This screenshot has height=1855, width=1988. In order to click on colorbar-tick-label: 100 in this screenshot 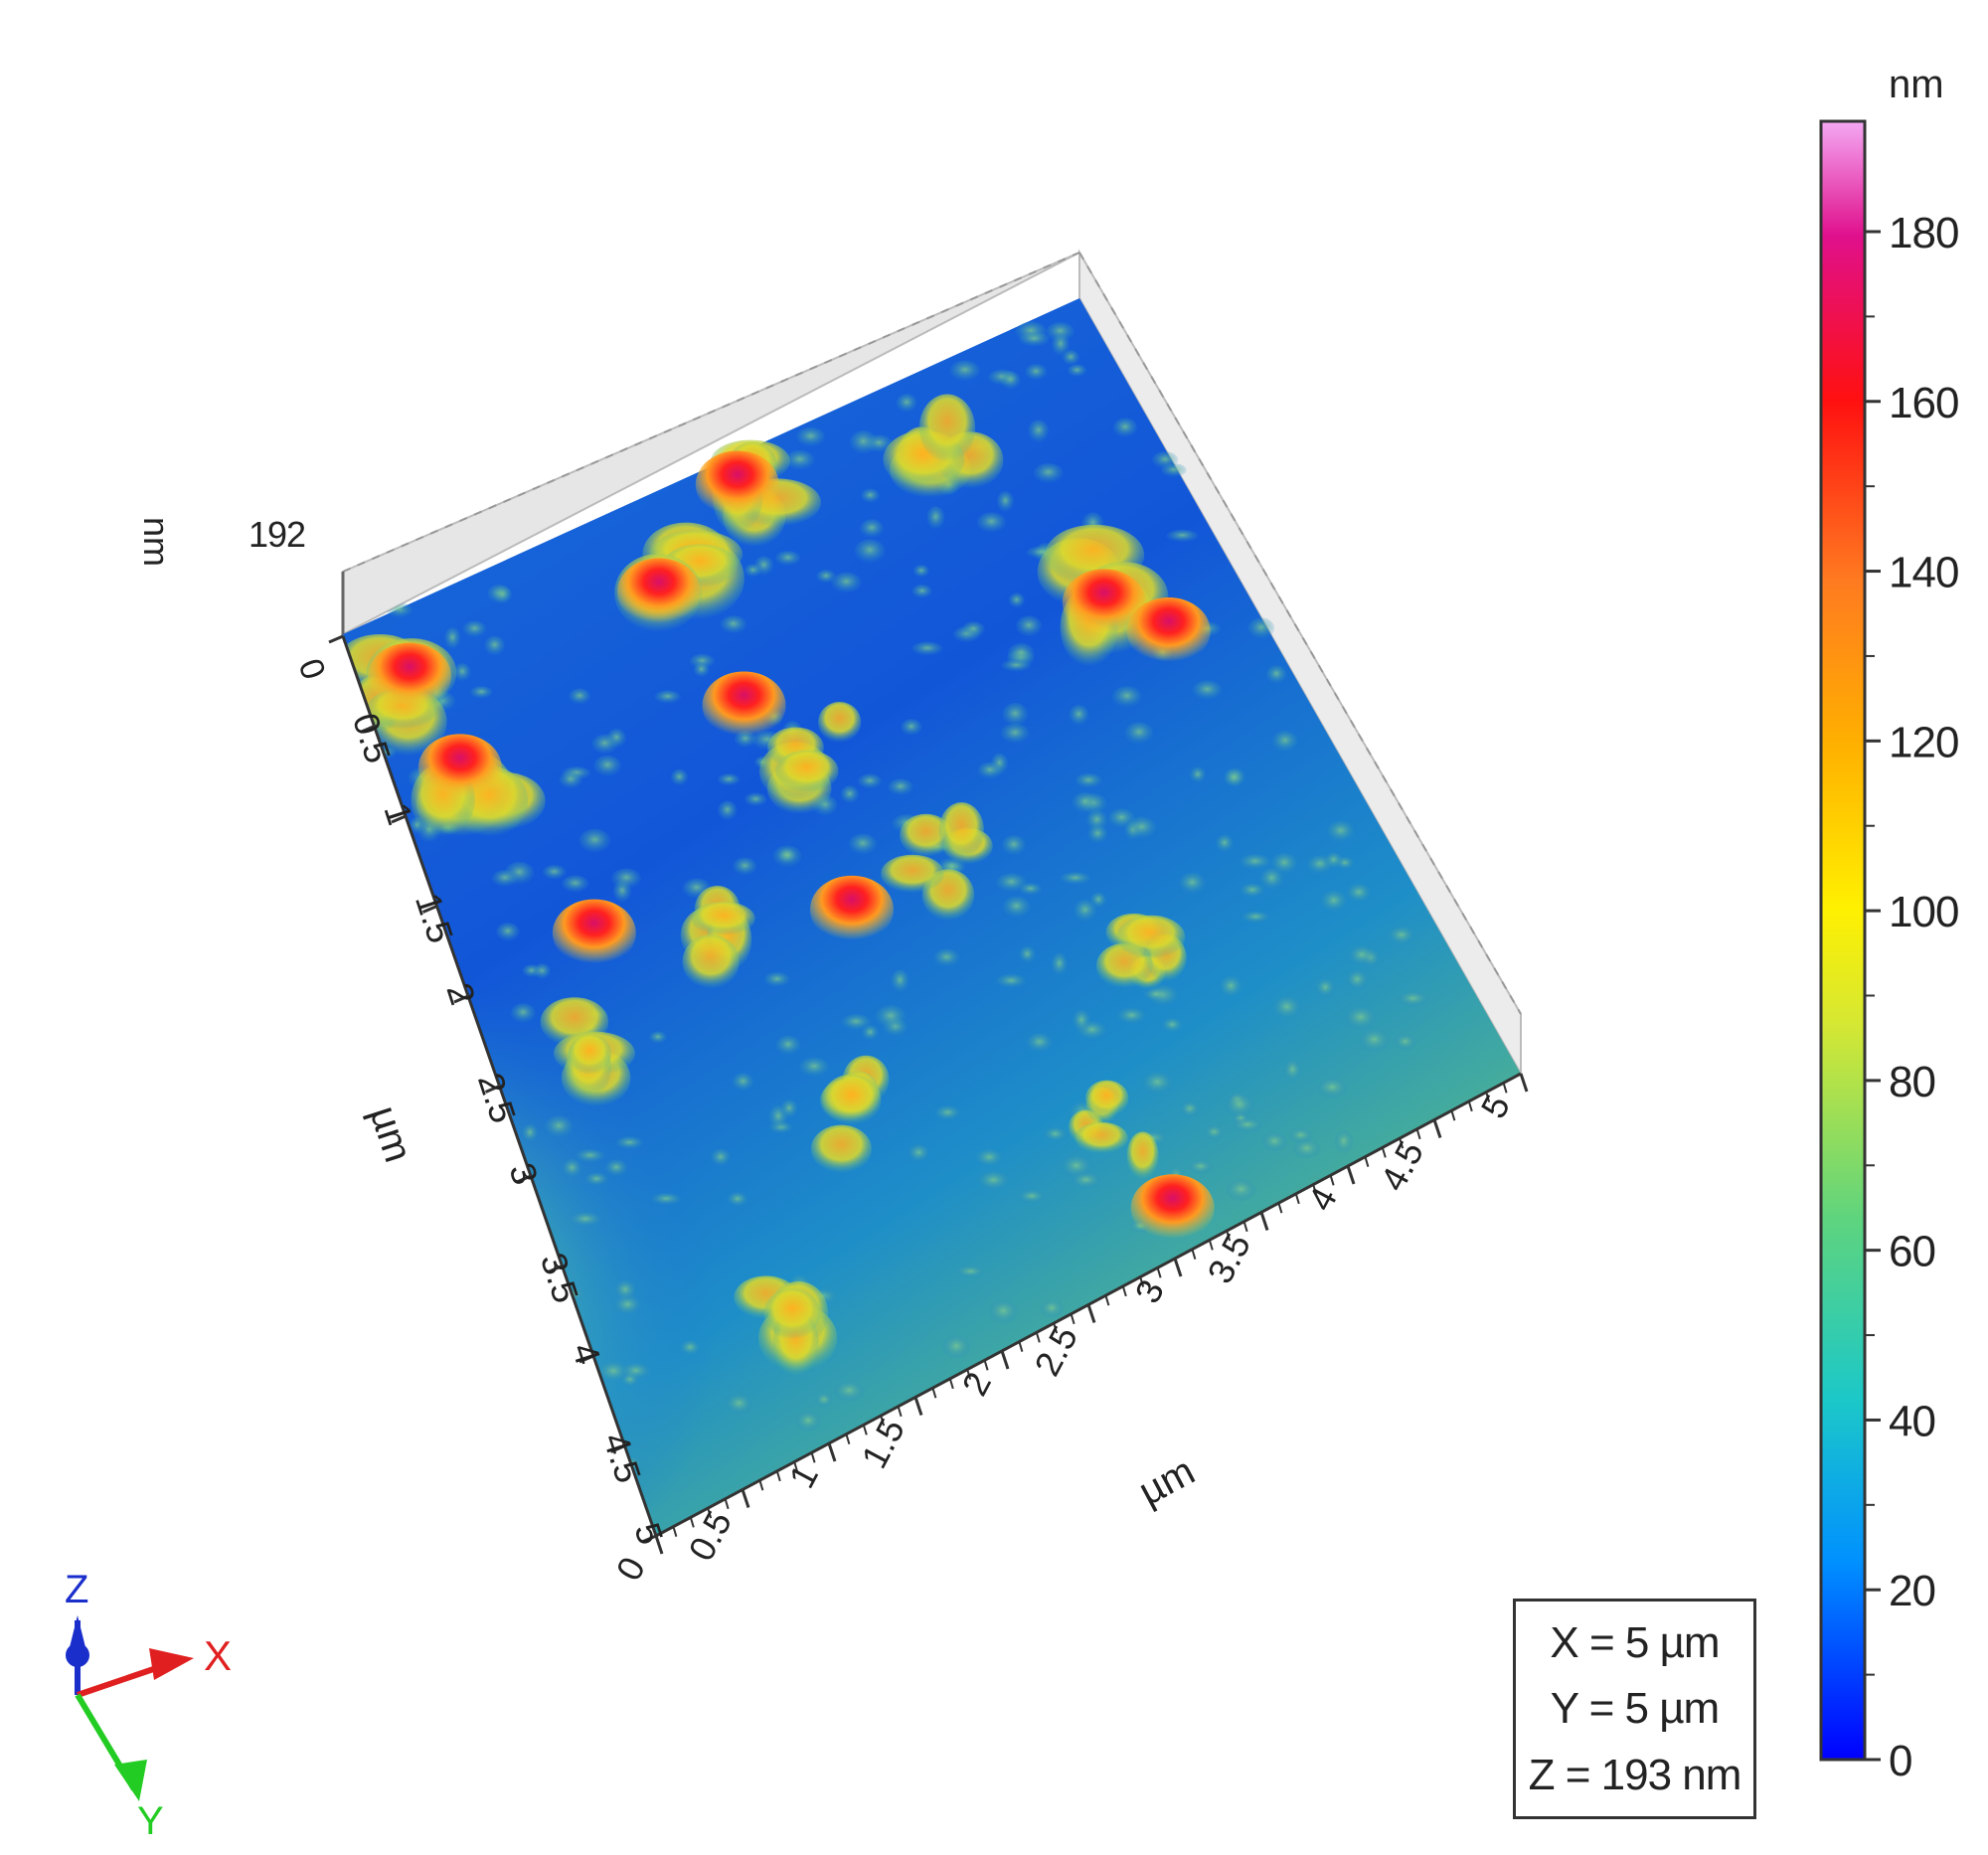, I will do `click(1923, 912)`.